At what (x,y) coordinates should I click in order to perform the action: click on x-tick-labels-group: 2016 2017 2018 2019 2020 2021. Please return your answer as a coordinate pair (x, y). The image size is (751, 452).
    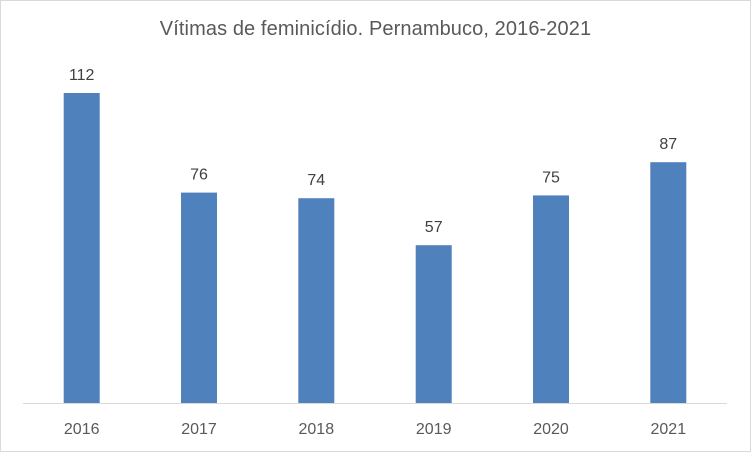
    Looking at the image, I should click on (375, 429).